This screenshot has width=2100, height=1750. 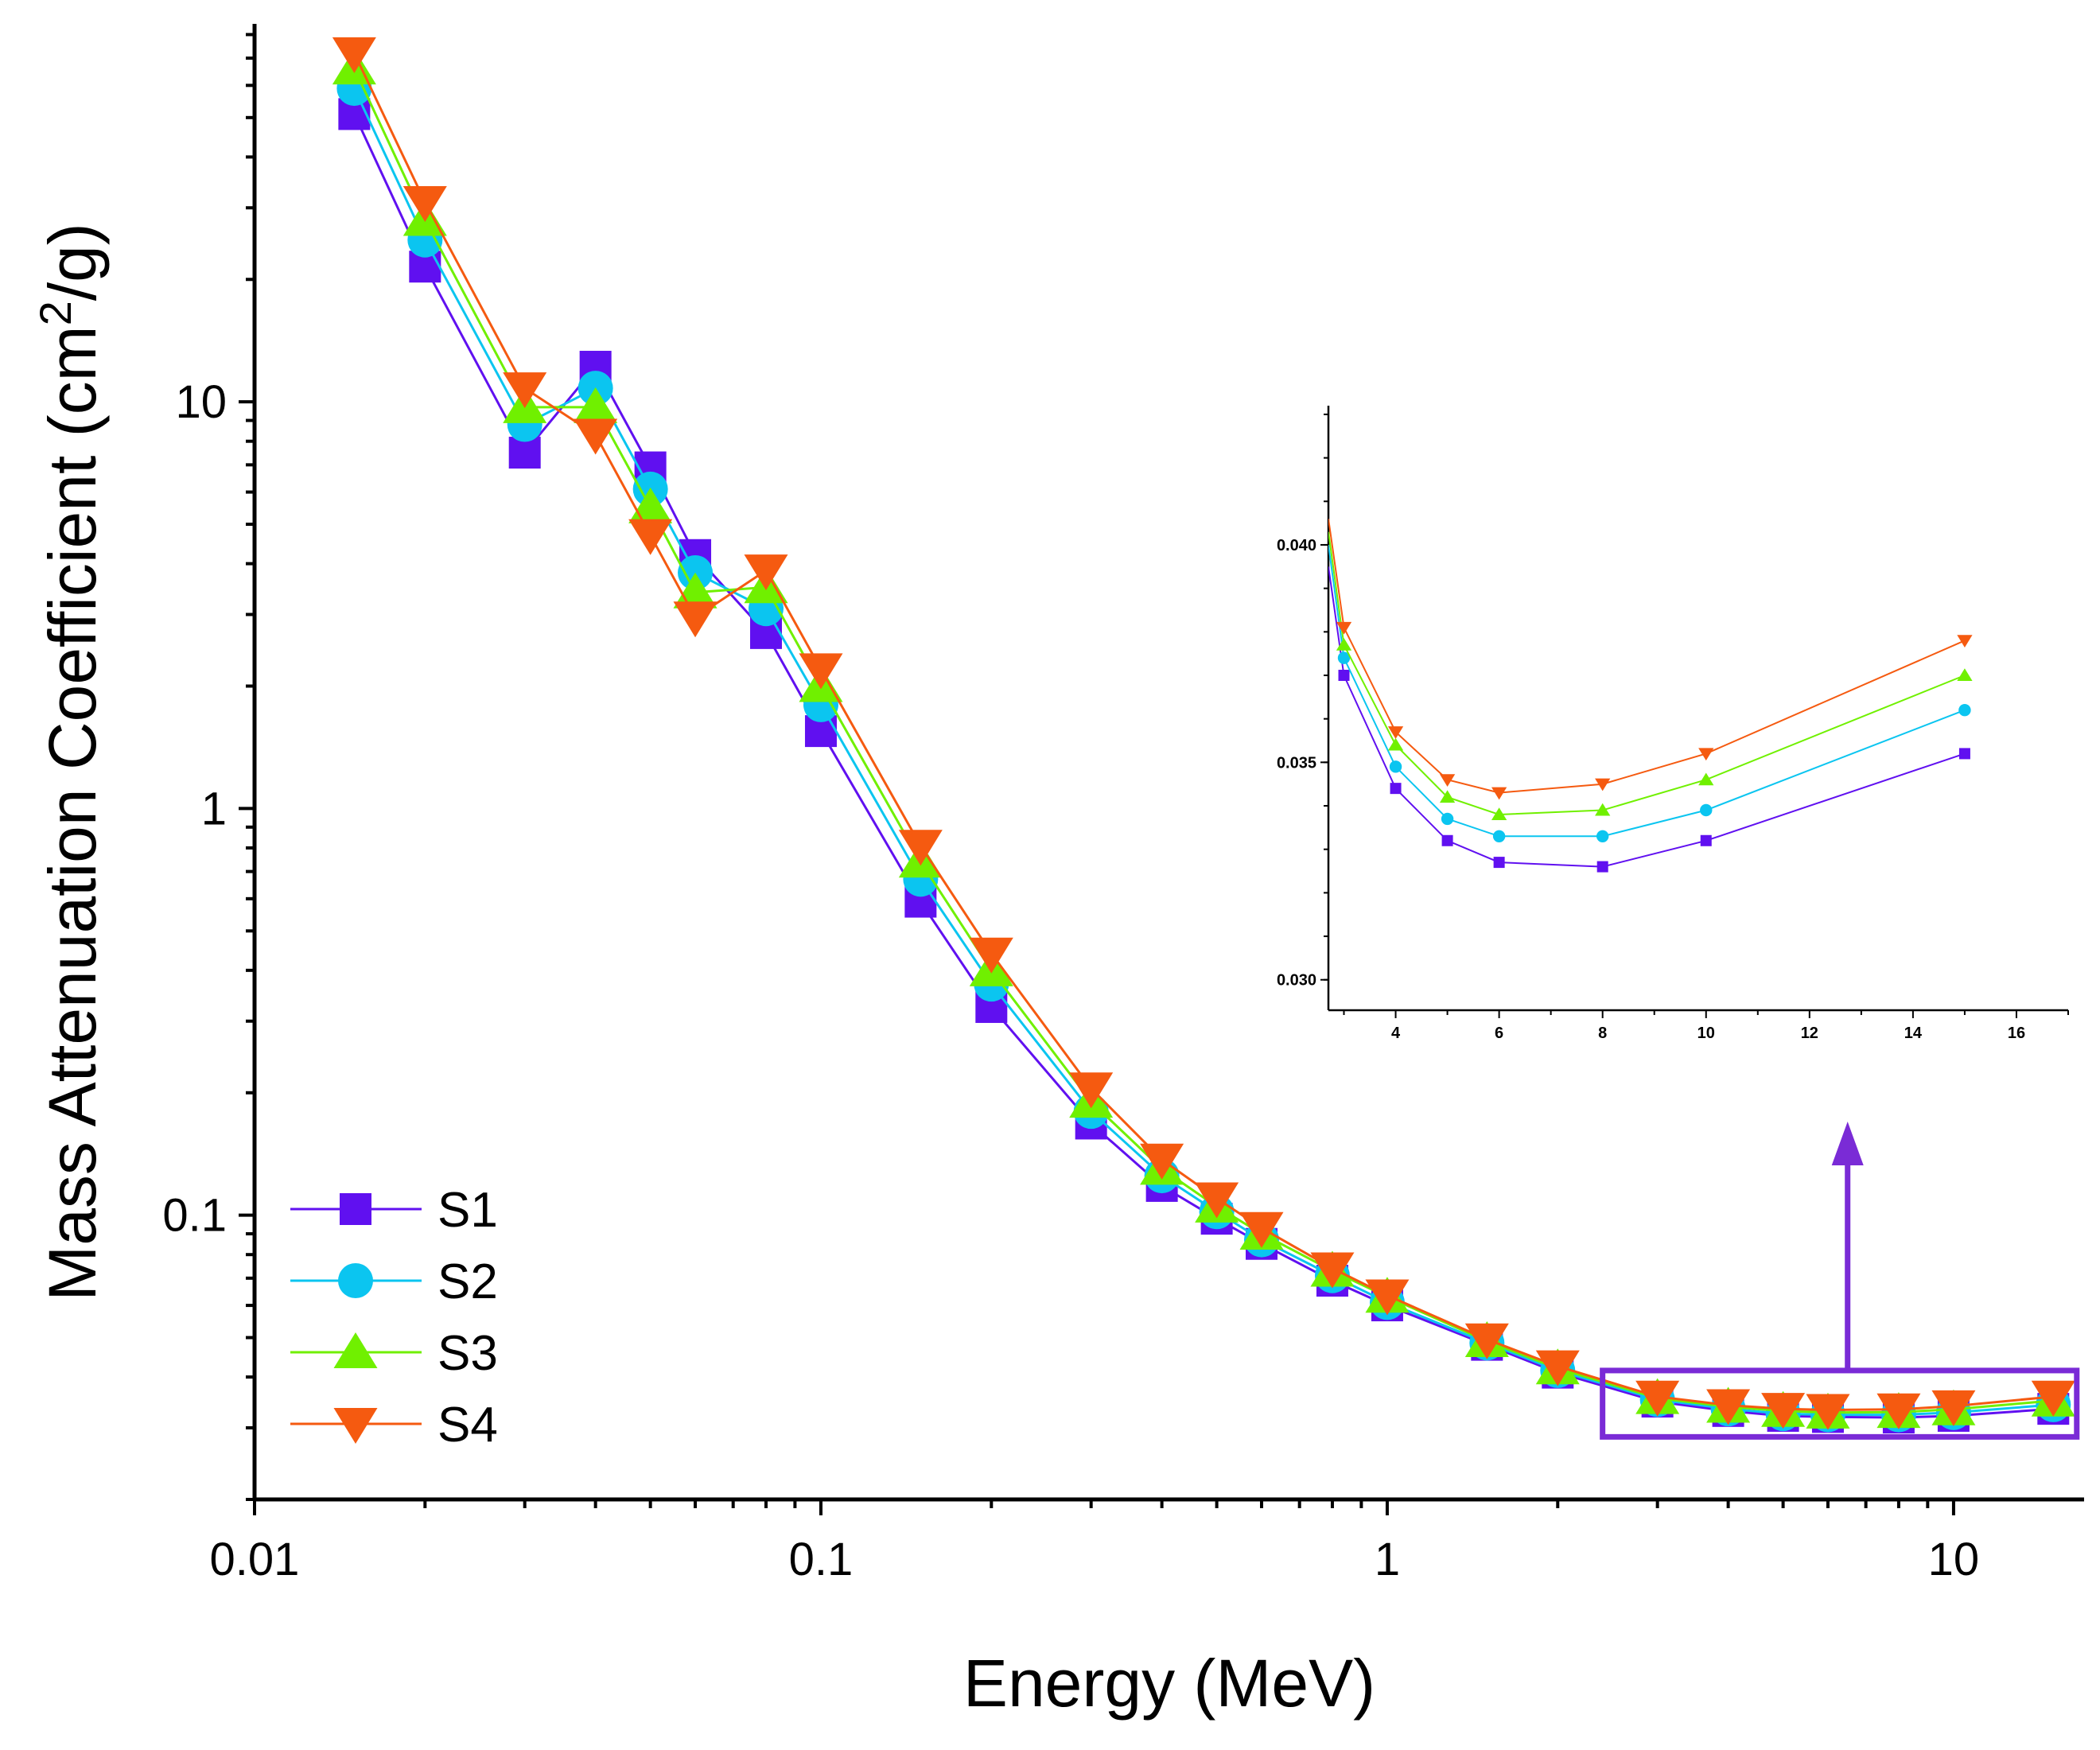 I want to click on inset-series-s1, so click(x=1649, y=719).